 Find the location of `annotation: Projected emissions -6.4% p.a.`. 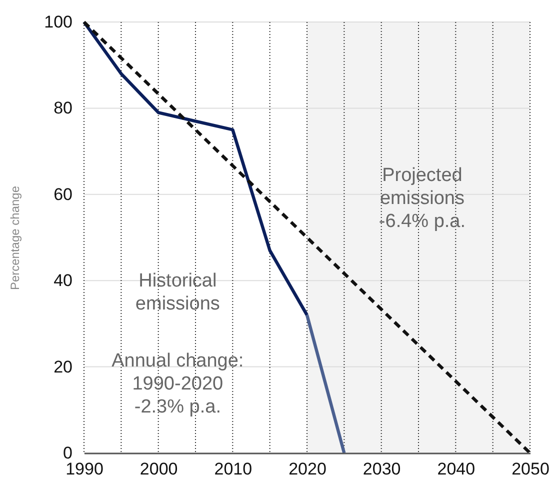

annotation: Projected emissions -6.4% p.a. is located at coordinates (422, 198).